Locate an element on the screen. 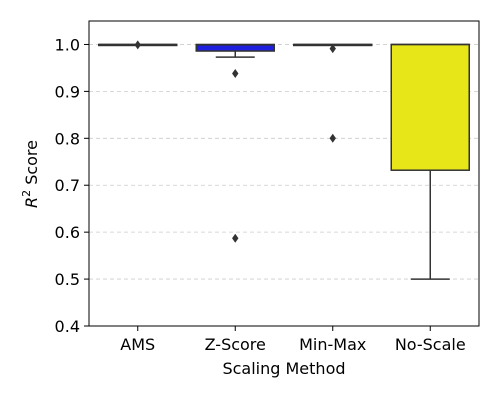 The height and width of the screenshot is (400, 500). y-tick-label: 0.7 is located at coordinates (67, 185).